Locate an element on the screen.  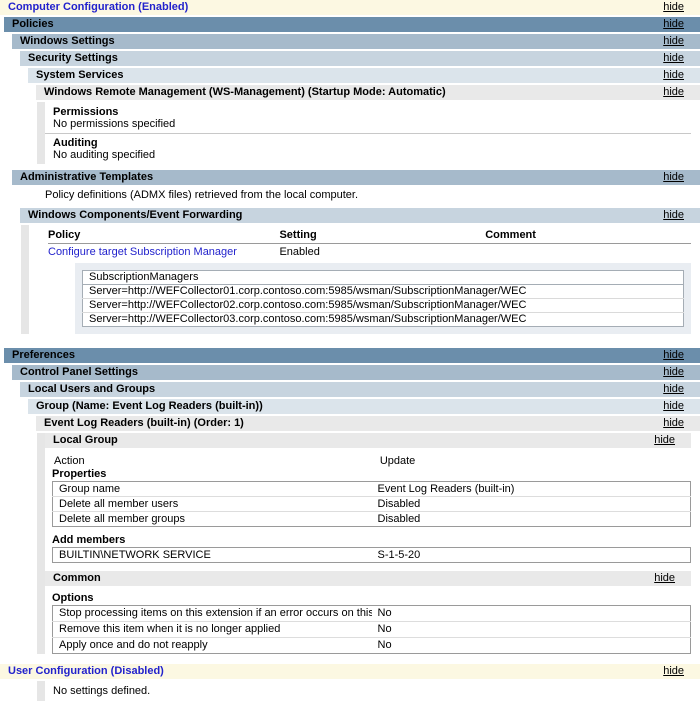
subscription-managers-label: SubscriptionManagers is located at coordinates (383, 277).